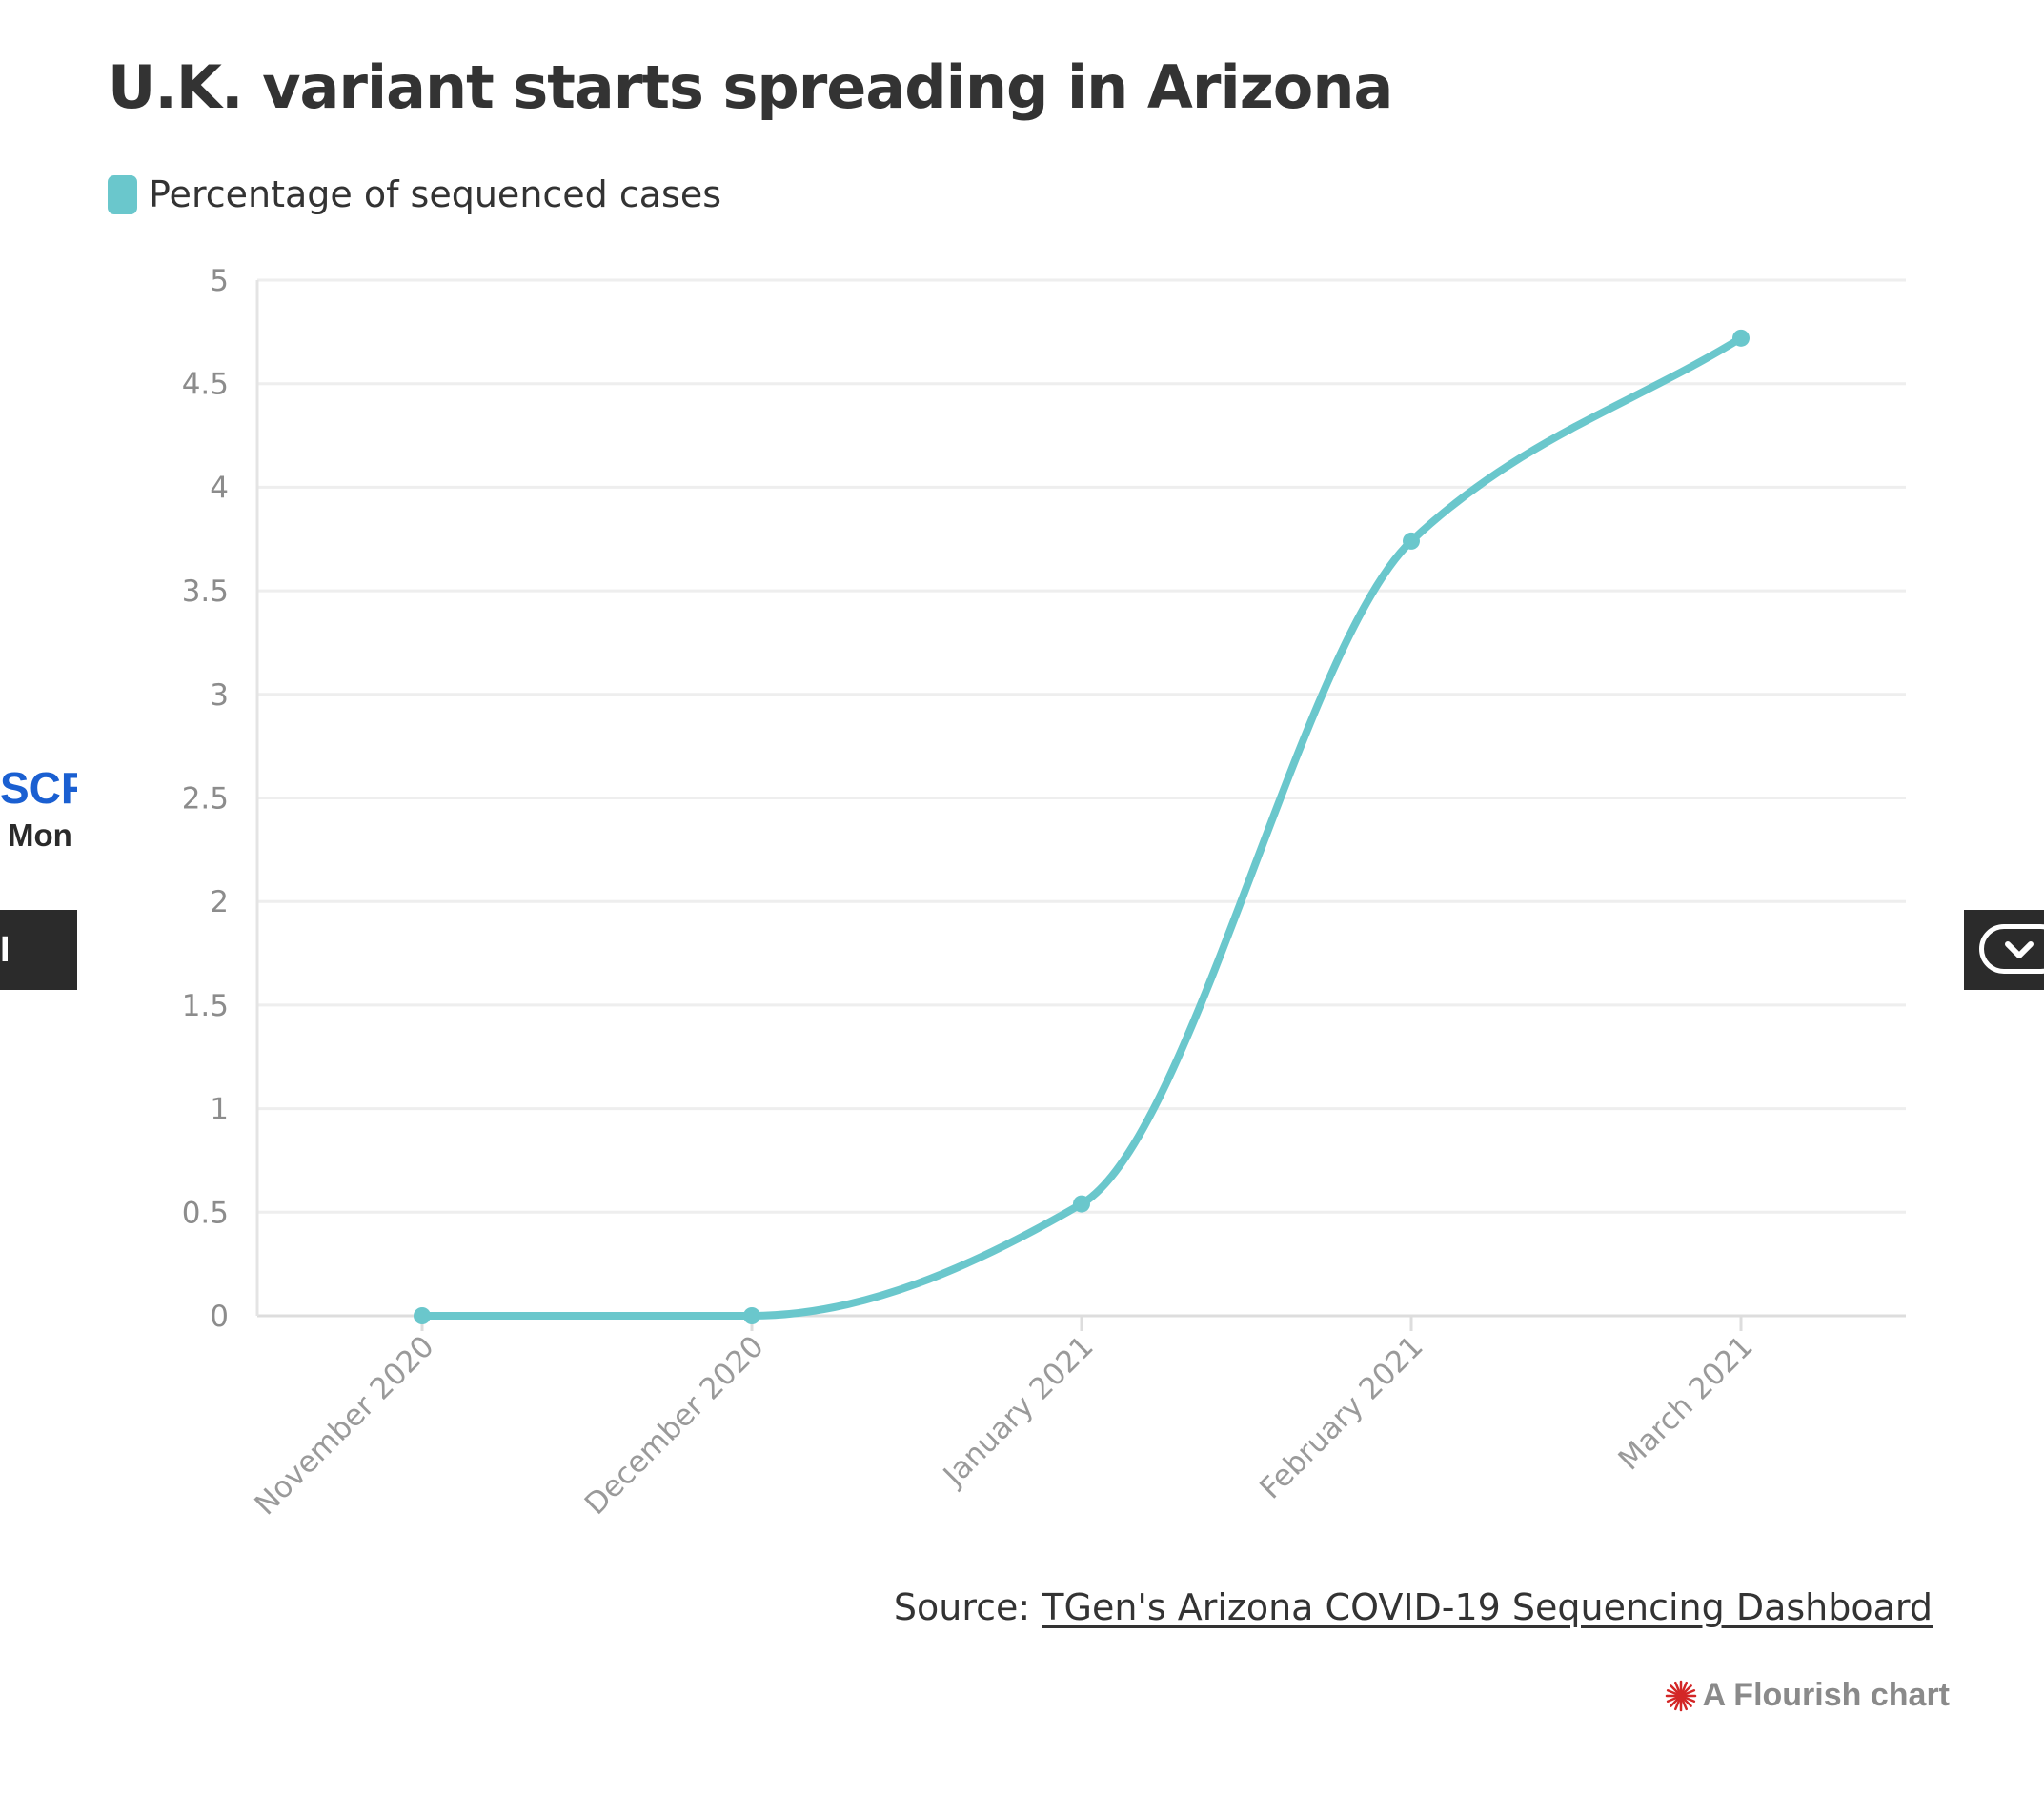  I want to click on y-tick-label: 5, so click(219, 281).